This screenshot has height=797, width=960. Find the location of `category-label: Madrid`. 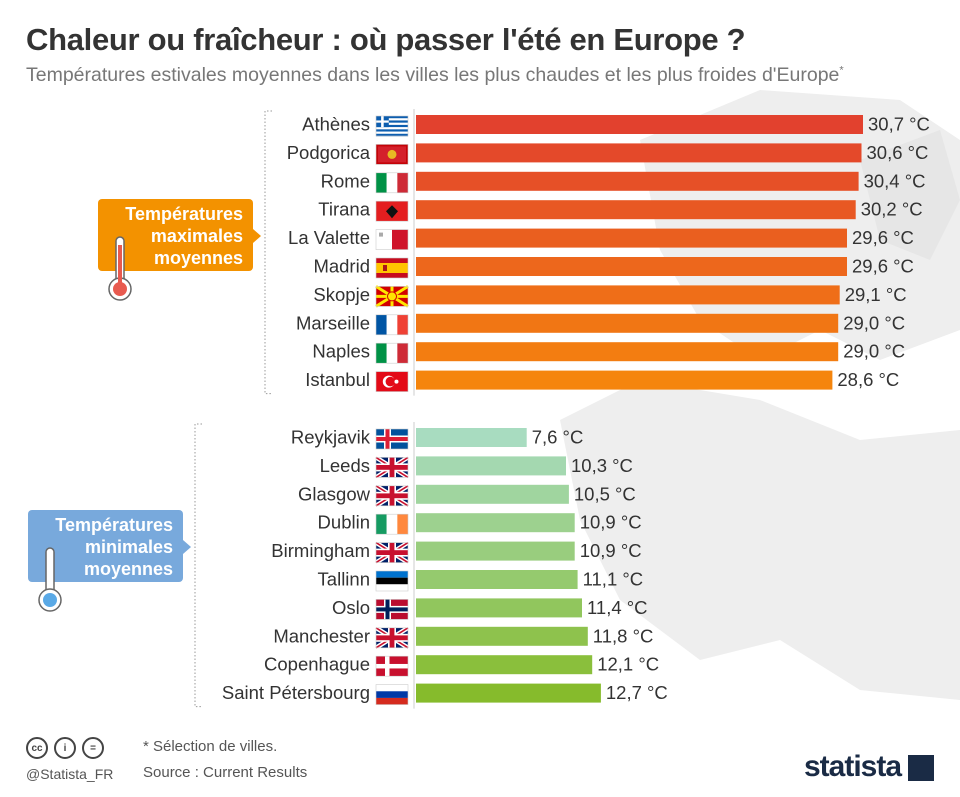

category-label: Madrid is located at coordinates (341, 266).